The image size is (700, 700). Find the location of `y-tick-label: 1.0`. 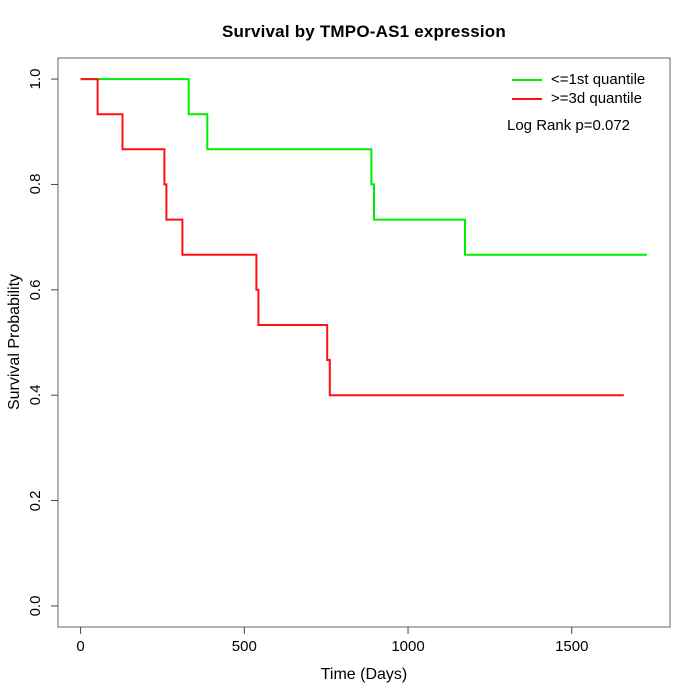

y-tick-label: 1.0 is located at coordinates (35, 79).